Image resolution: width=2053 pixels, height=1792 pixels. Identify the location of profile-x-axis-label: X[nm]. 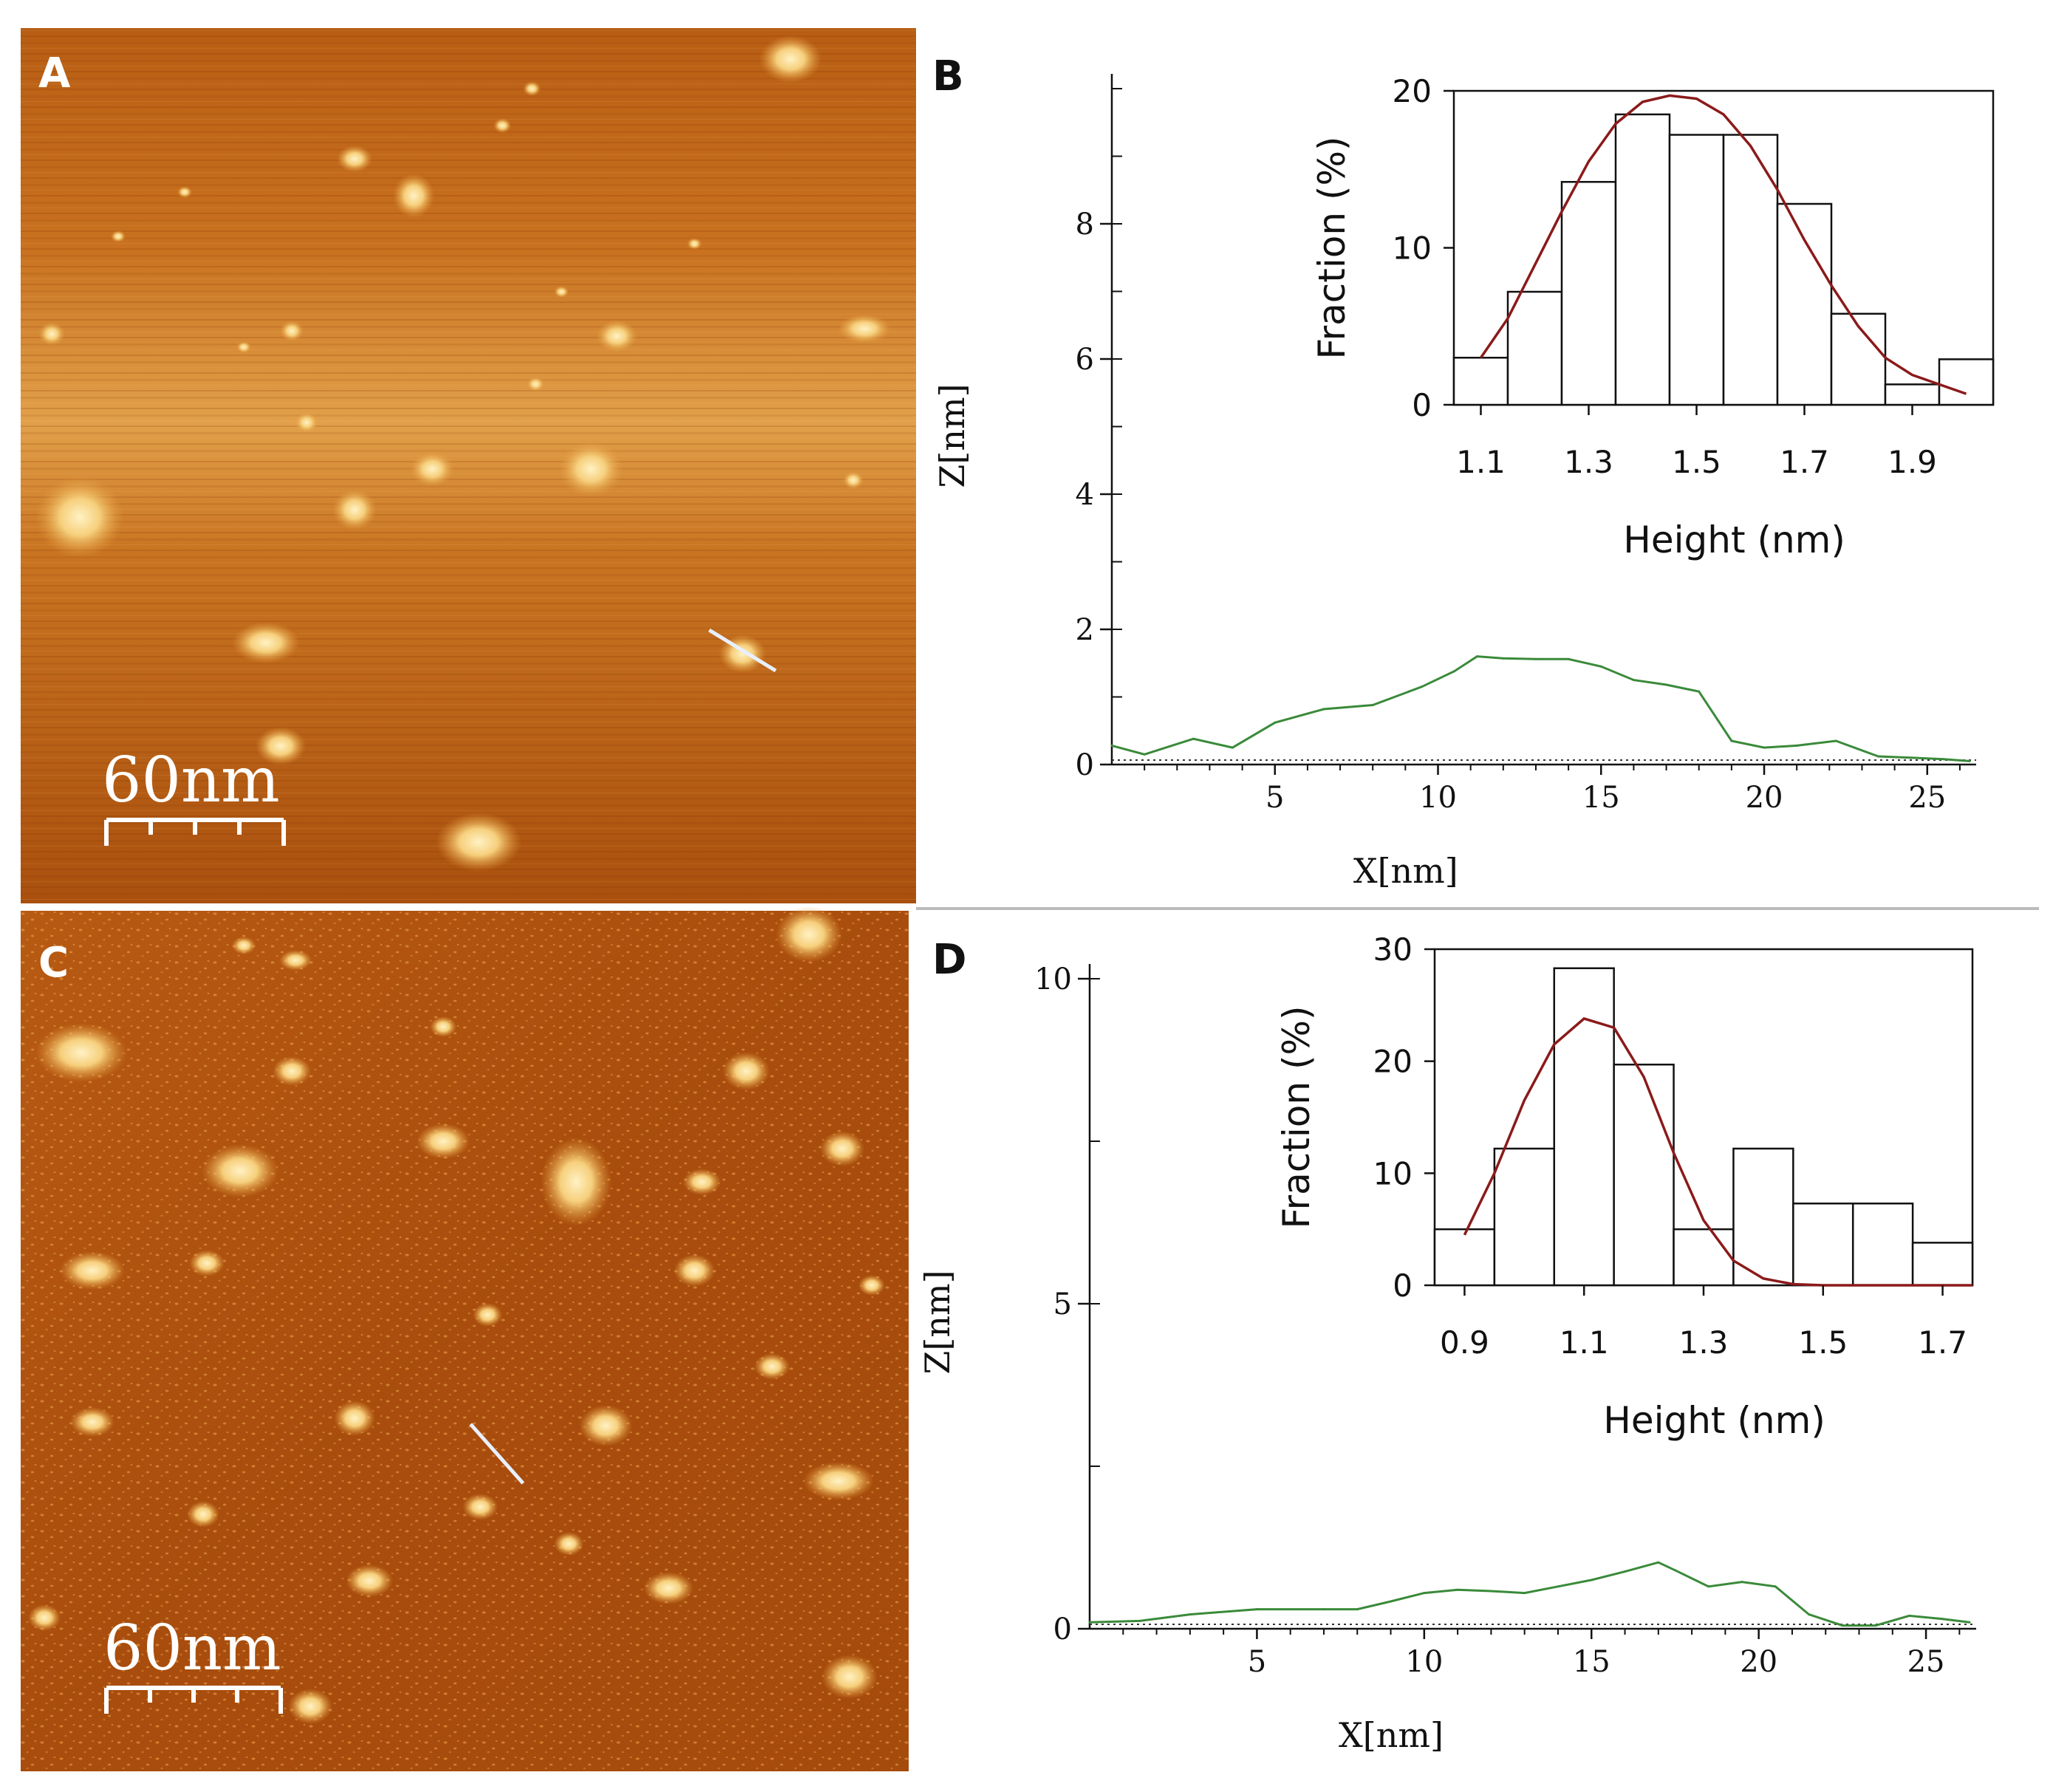
(1405, 871).